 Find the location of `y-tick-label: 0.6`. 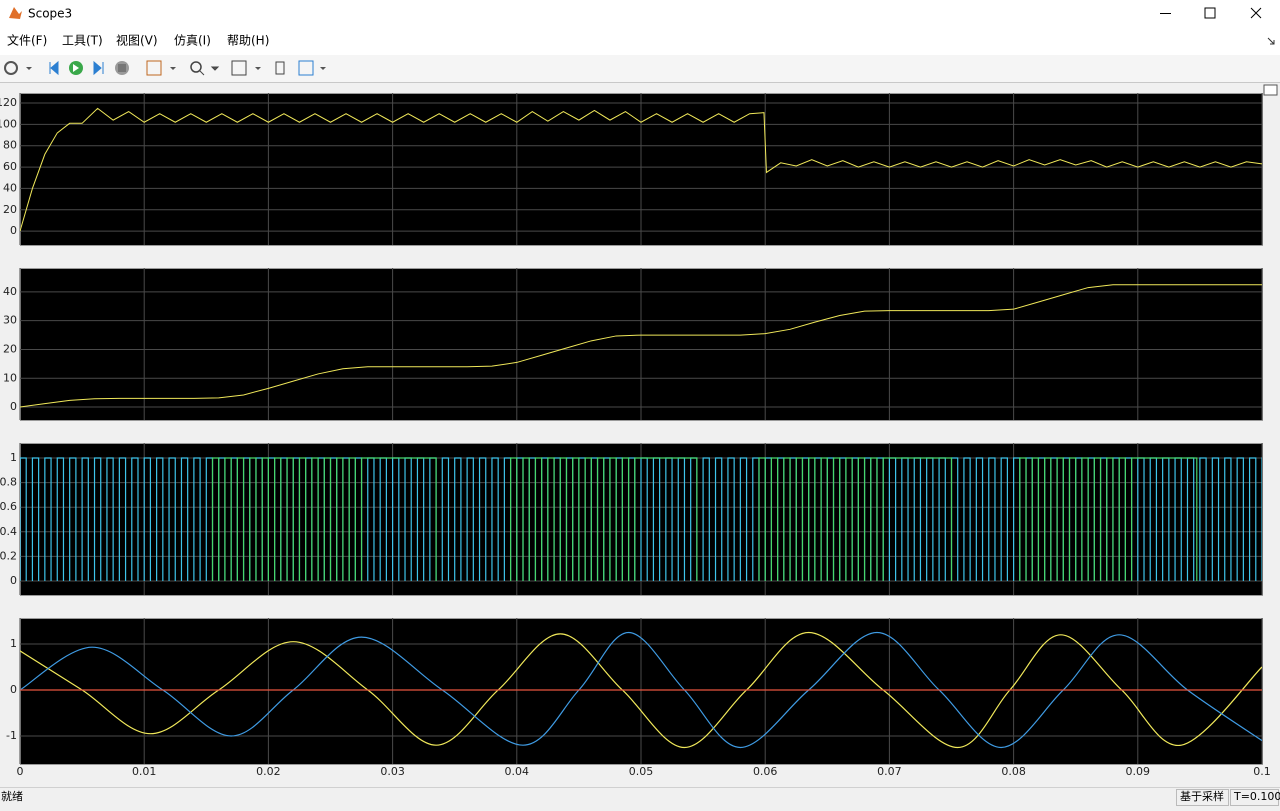

y-tick-label: 0.6 is located at coordinates (8, 506).